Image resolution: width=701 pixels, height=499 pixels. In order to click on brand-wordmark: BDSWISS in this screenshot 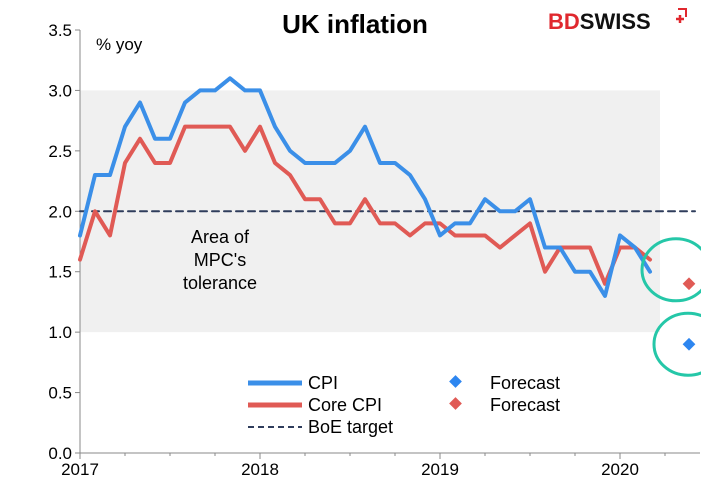, I will do `click(599, 21)`.